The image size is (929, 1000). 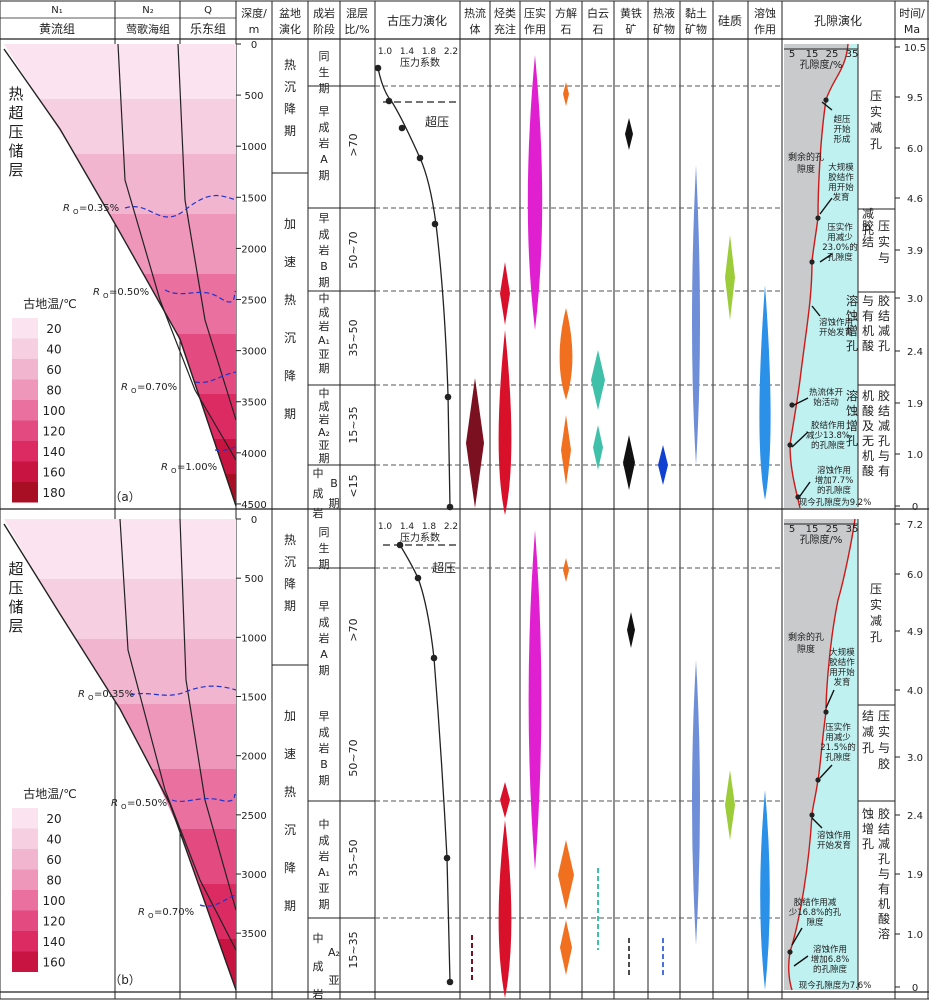 What do you see at coordinates (884, 933) in the screenshot?
I see `phase-label: 溶` at bounding box center [884, 933].